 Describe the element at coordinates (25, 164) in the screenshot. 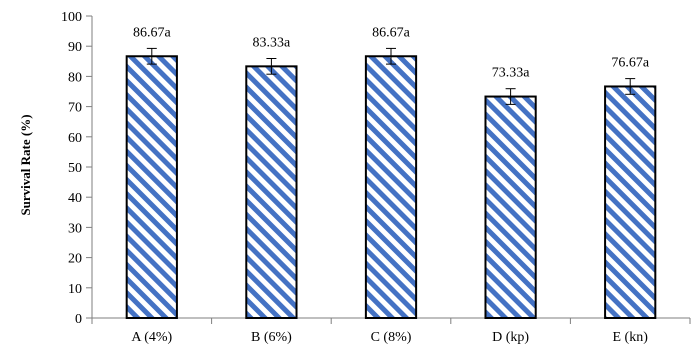

I see `y-axis-title: Survival Rate (%)` at that location.